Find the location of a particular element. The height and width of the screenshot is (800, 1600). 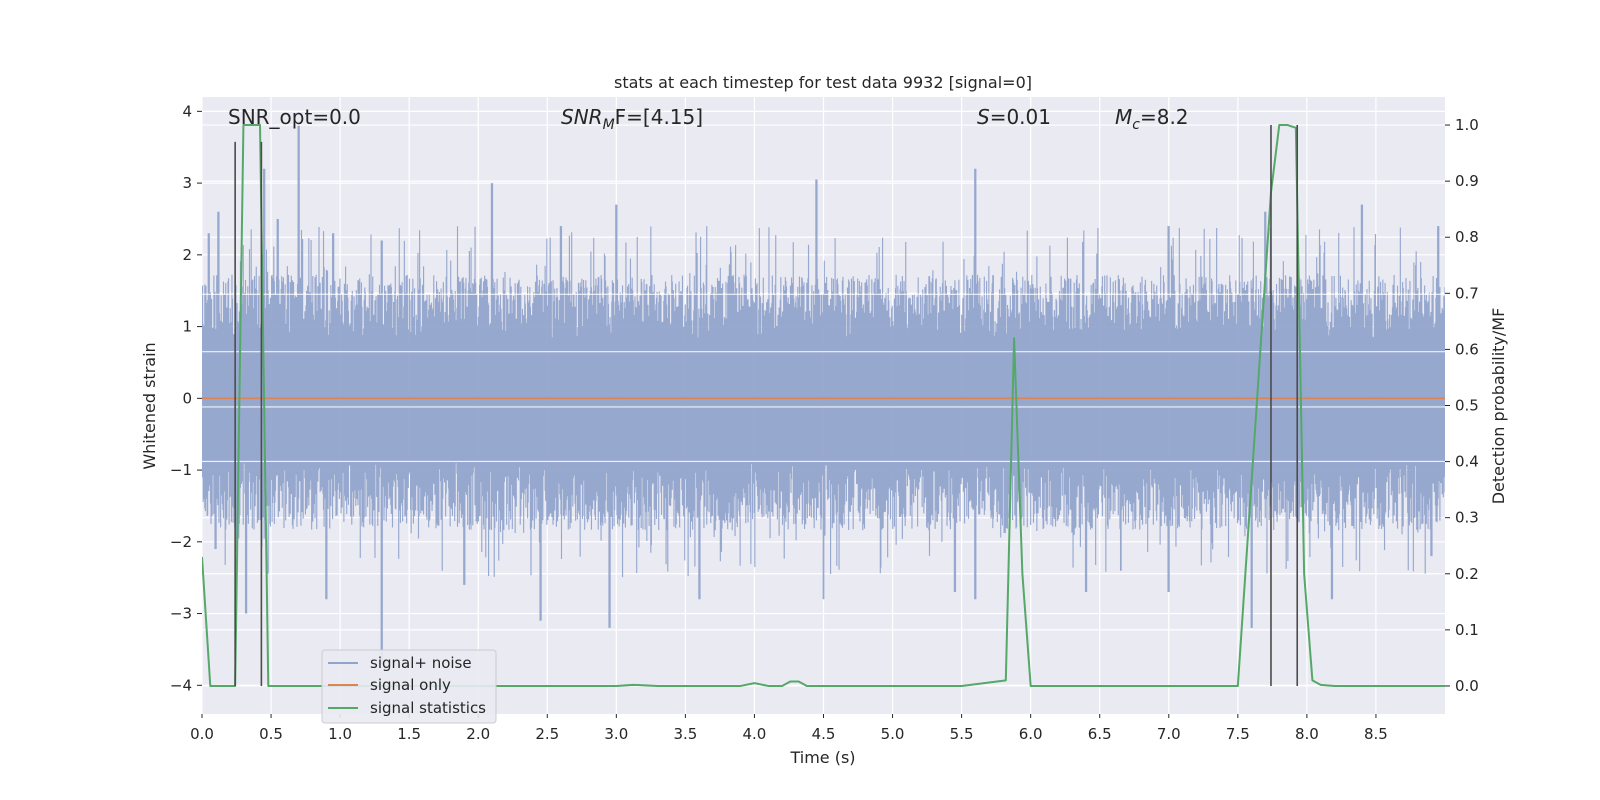

y-right-tick-label-9: 0.9 is located at coordinates (1467, 181).